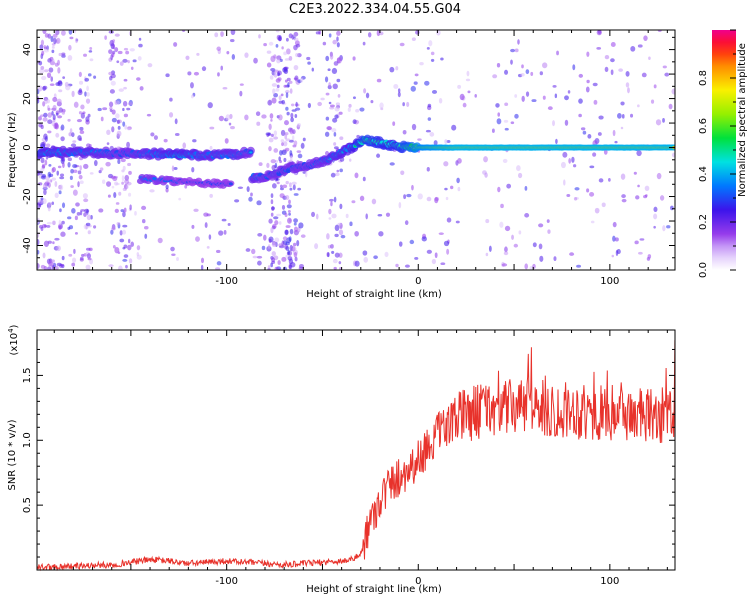 Image resolution: width=750 pixels, height=600 pixels. Describe the element at coordinates (13, 339) in the screenshot. I see `y-scale-multiplier: (x104)` at that location.